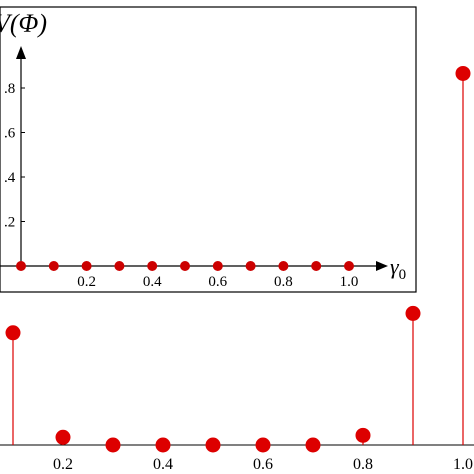  I want to click on inset-x-axis-title: γ0, so click(398, 268).